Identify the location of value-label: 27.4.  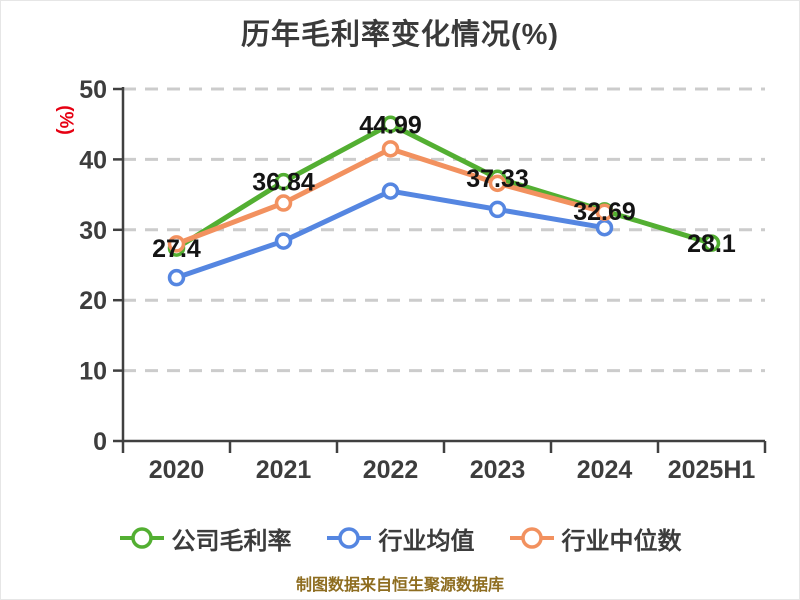
(176, 249).